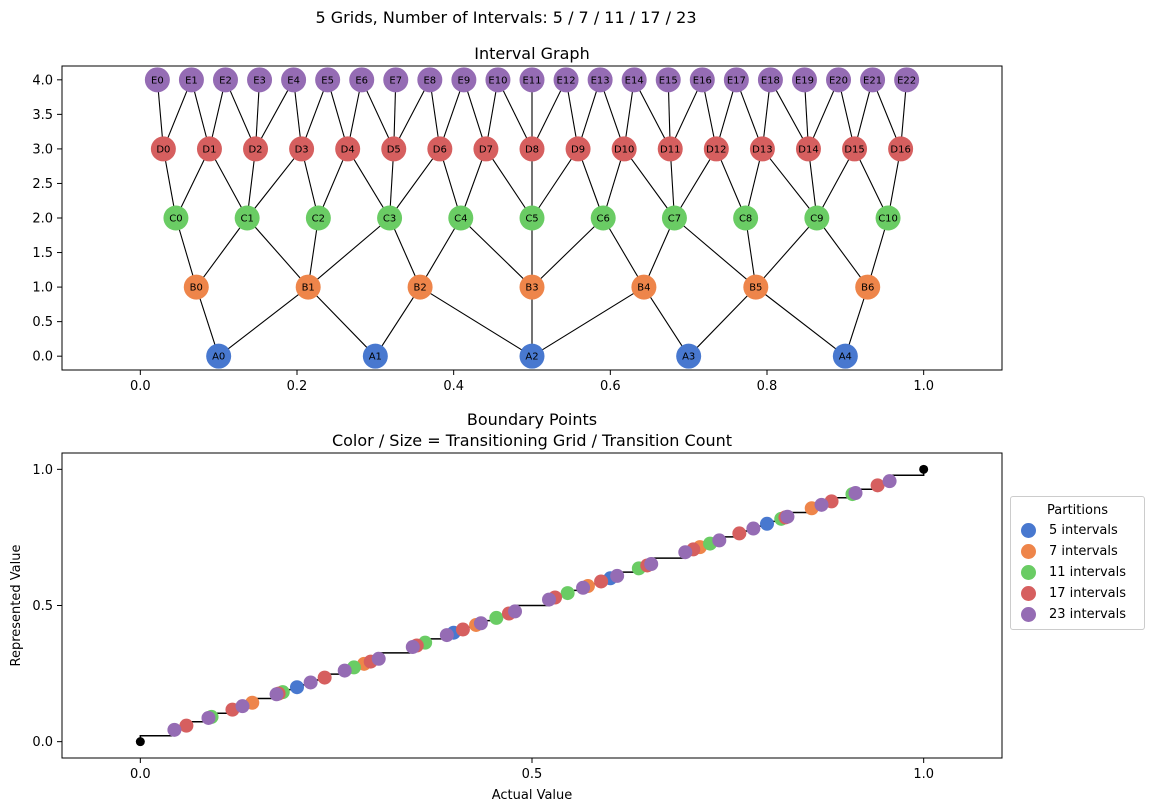  I want to click on edge-B3-C4, so click(496, 252).